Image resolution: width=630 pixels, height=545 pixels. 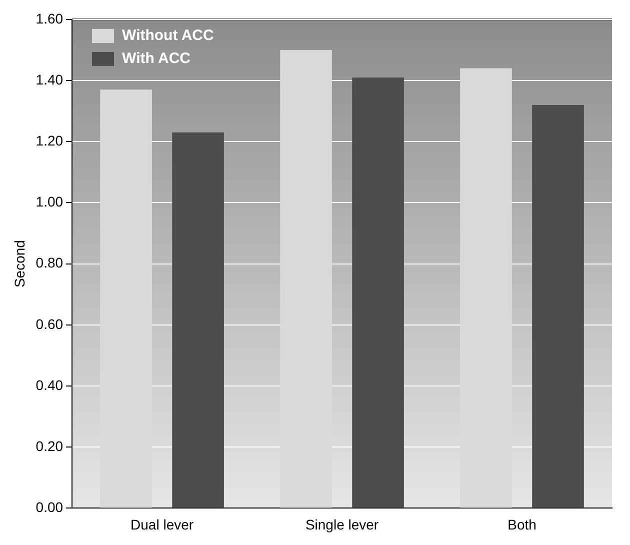 I want to click on y-tick-label: 0.60, so click(x=50, y=324).